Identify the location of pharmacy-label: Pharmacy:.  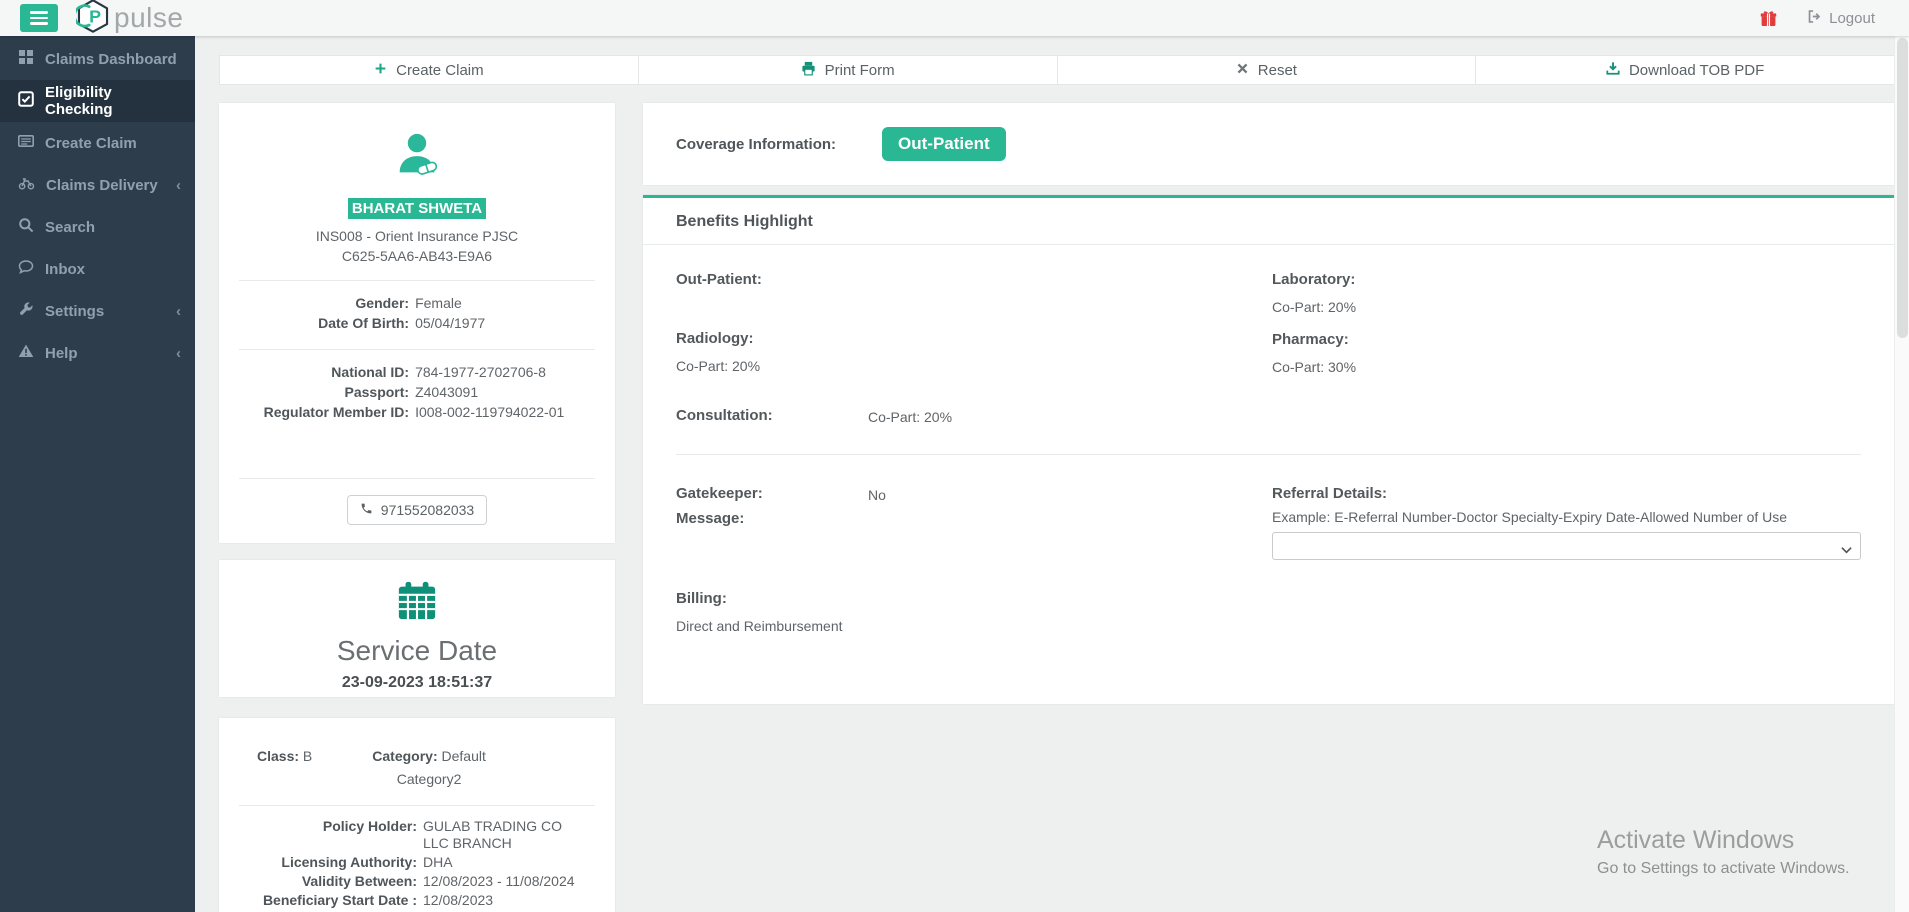
(1310, 339).